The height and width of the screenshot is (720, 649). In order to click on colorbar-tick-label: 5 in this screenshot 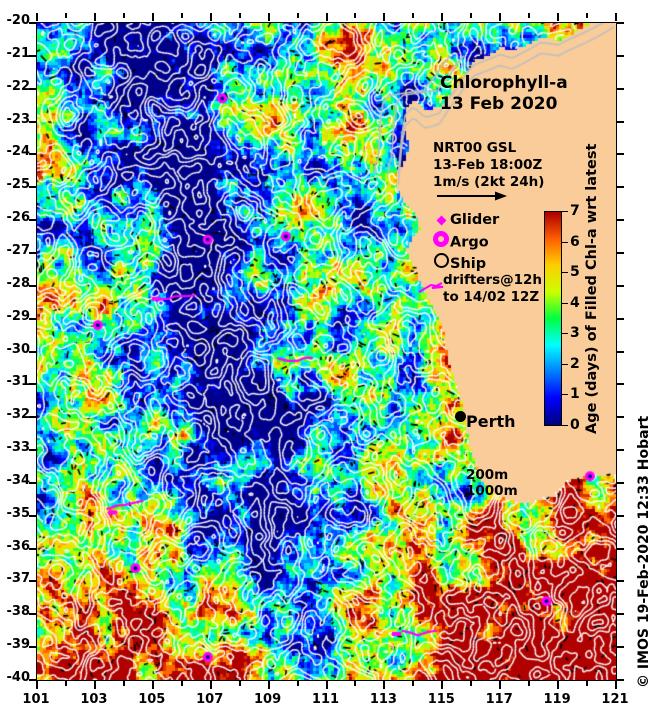, I will do `click(575, 272)`.